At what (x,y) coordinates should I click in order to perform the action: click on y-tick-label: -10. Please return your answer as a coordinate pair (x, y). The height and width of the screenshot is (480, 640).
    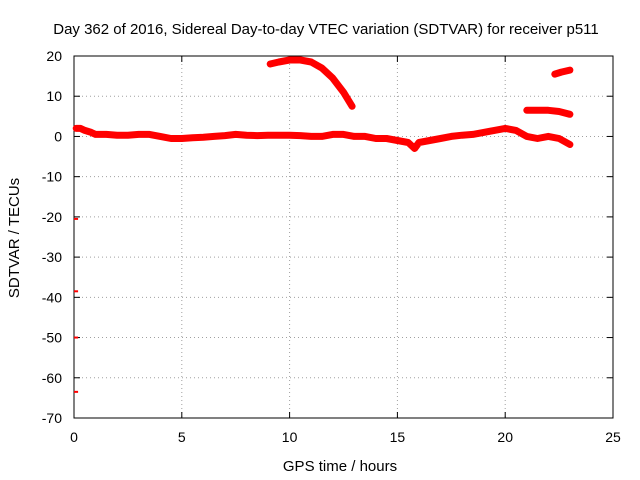
    Looking at the image, I should click on (52, 177).